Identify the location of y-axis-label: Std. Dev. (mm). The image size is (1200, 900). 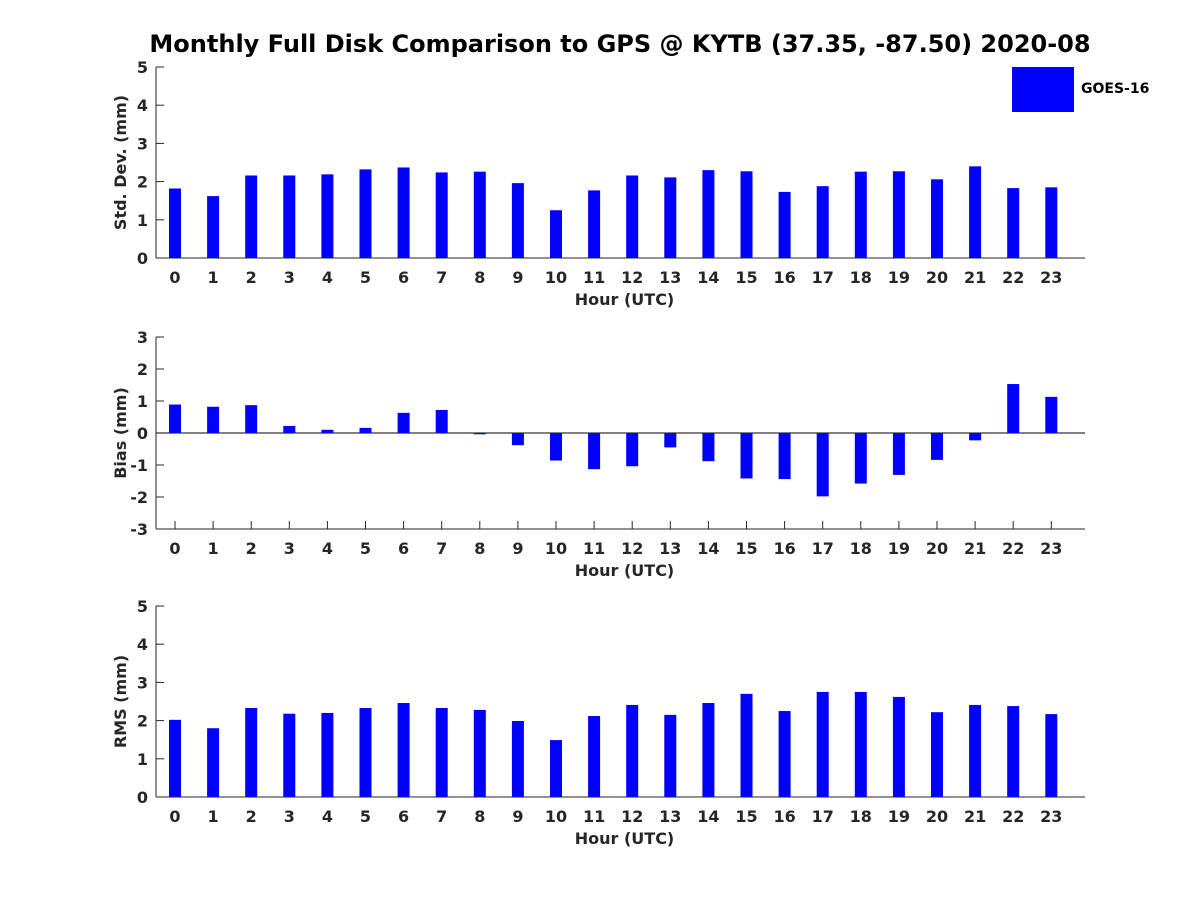
(120, 162).